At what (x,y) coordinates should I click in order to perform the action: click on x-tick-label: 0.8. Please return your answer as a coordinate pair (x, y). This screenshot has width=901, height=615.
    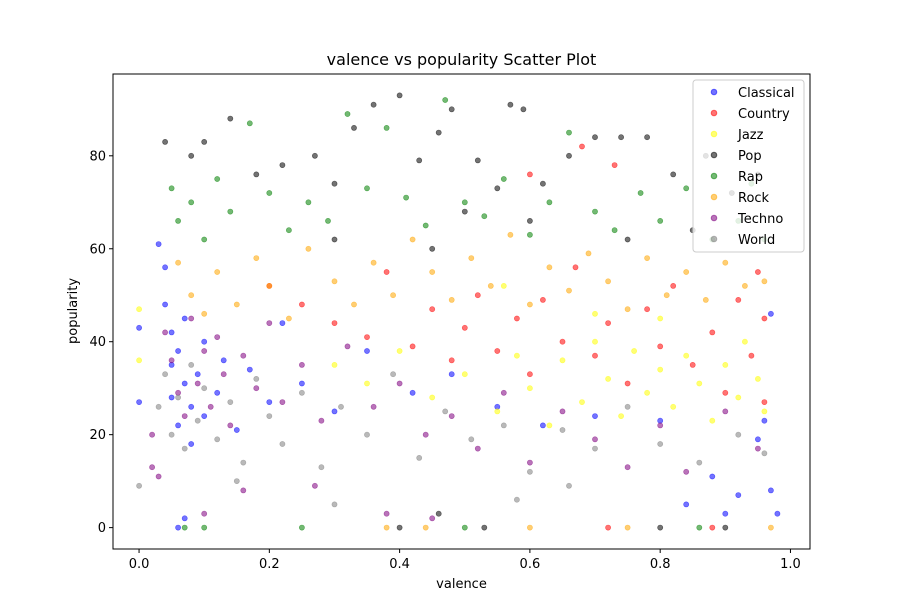
    Looking at the image, I should click on (660, 564).